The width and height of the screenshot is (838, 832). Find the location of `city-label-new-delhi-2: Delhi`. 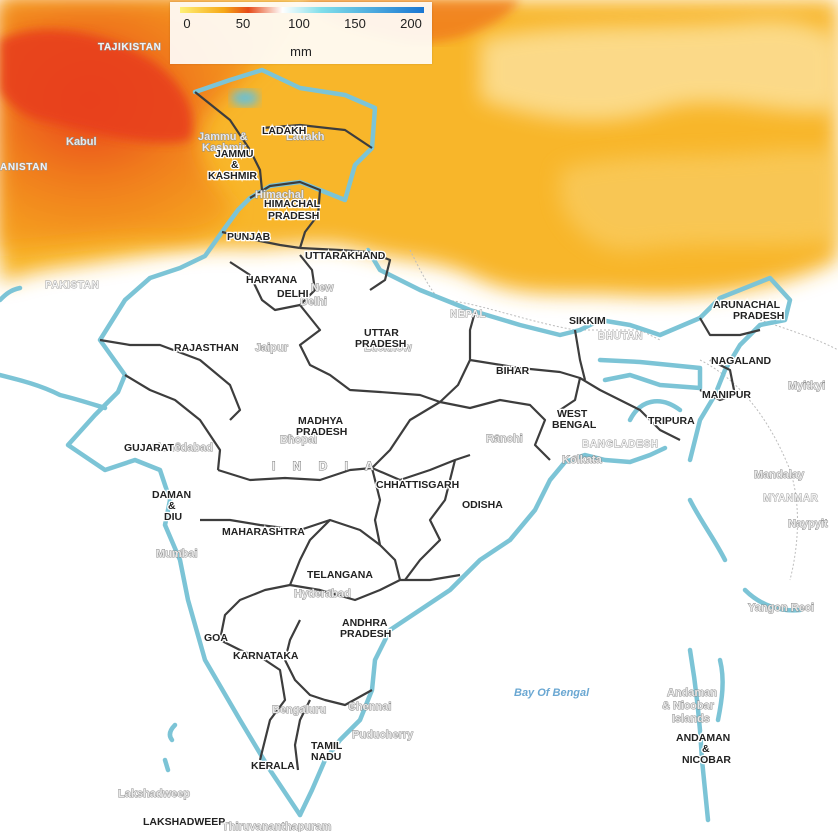

city-label-new-delhi-2: Delhi is located at coordinates (313, 302).